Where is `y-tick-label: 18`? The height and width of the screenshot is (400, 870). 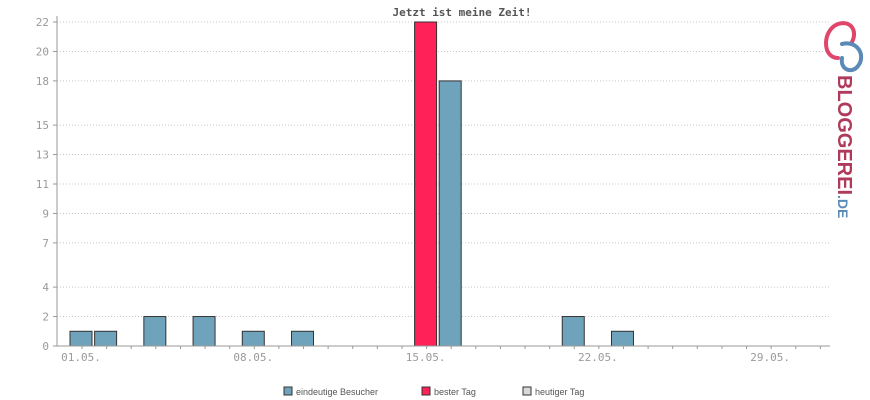
y-tick-label: 18 is located at coordinates (42, 81).